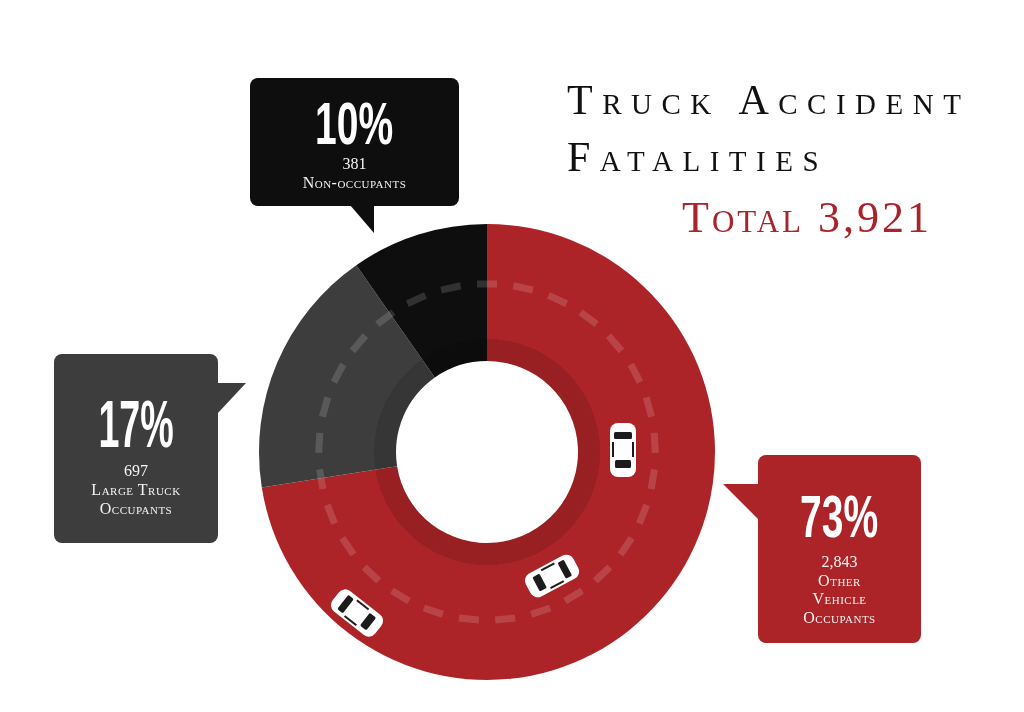 This screenshot has width=1024, height=712. What do you see at coordinates (839, 526) in the screenshot?
I see `data-label: 73% 2,843` at bounding box center [839, 526].